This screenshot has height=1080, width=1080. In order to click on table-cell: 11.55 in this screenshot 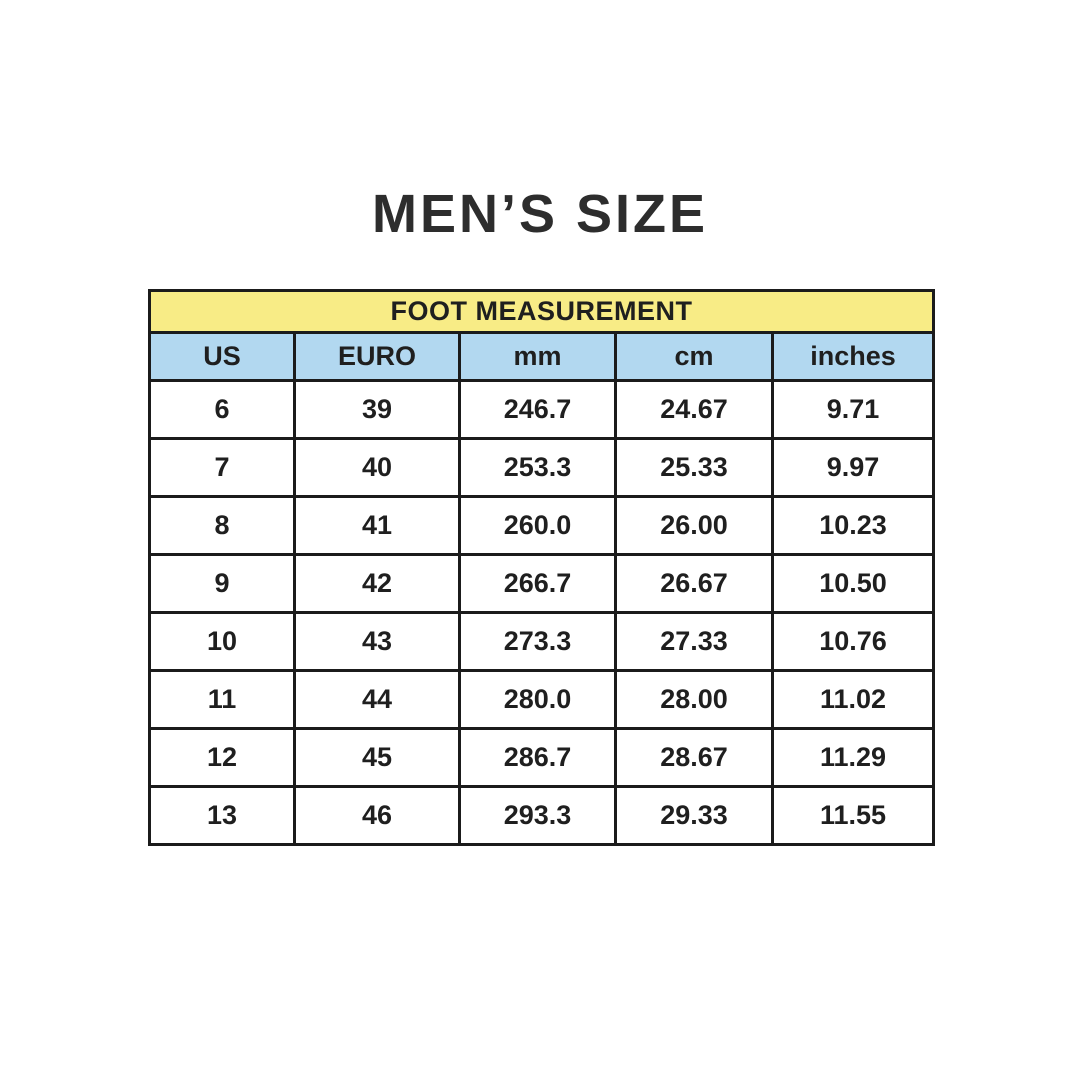, I will do `click(853, 815)`.